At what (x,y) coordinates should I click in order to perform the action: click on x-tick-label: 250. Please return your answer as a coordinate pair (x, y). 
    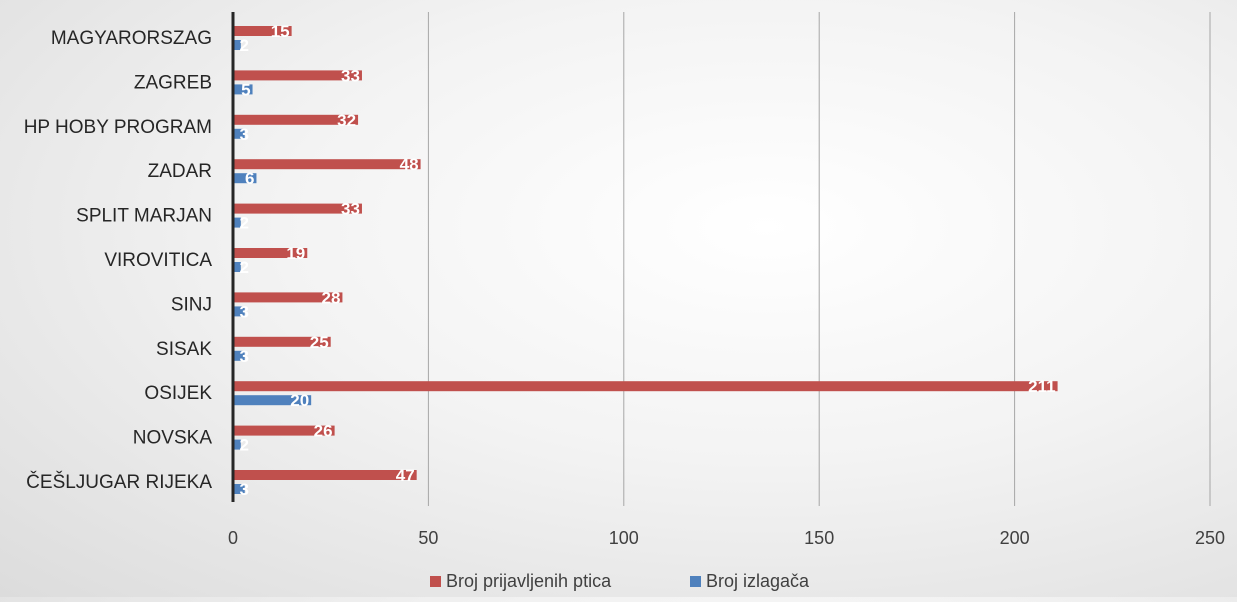
    Looking at the image, I should click on (1210, 538).